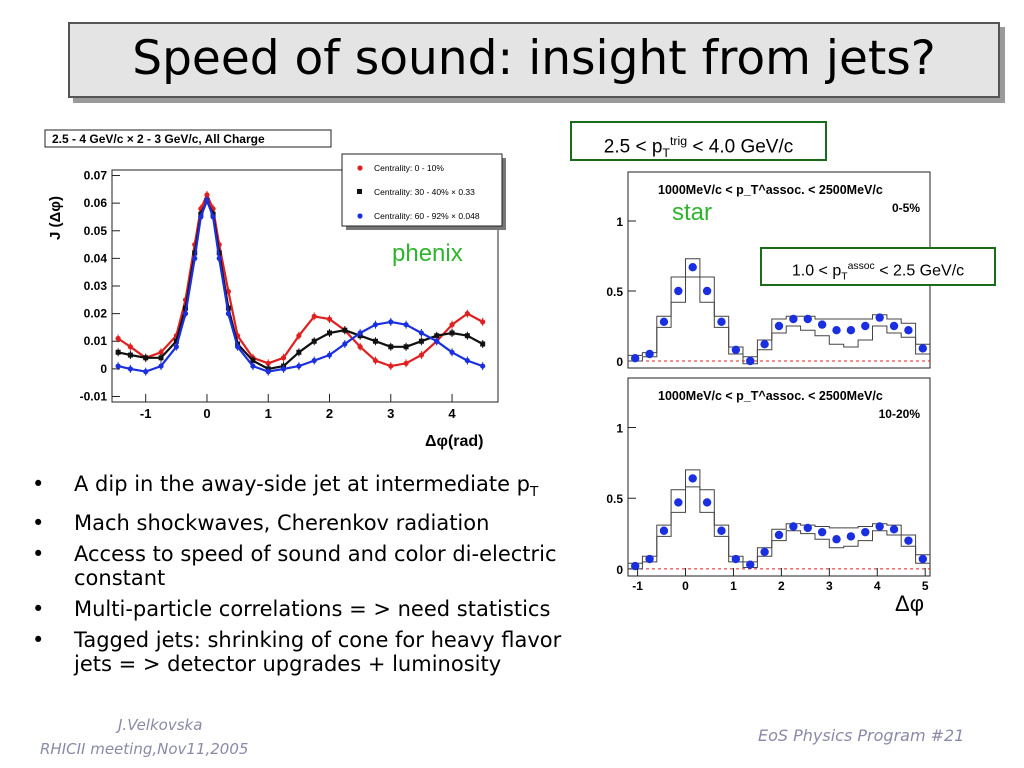  I want to click on phenix-y-tick-label: 0.02, so click(96, 314).